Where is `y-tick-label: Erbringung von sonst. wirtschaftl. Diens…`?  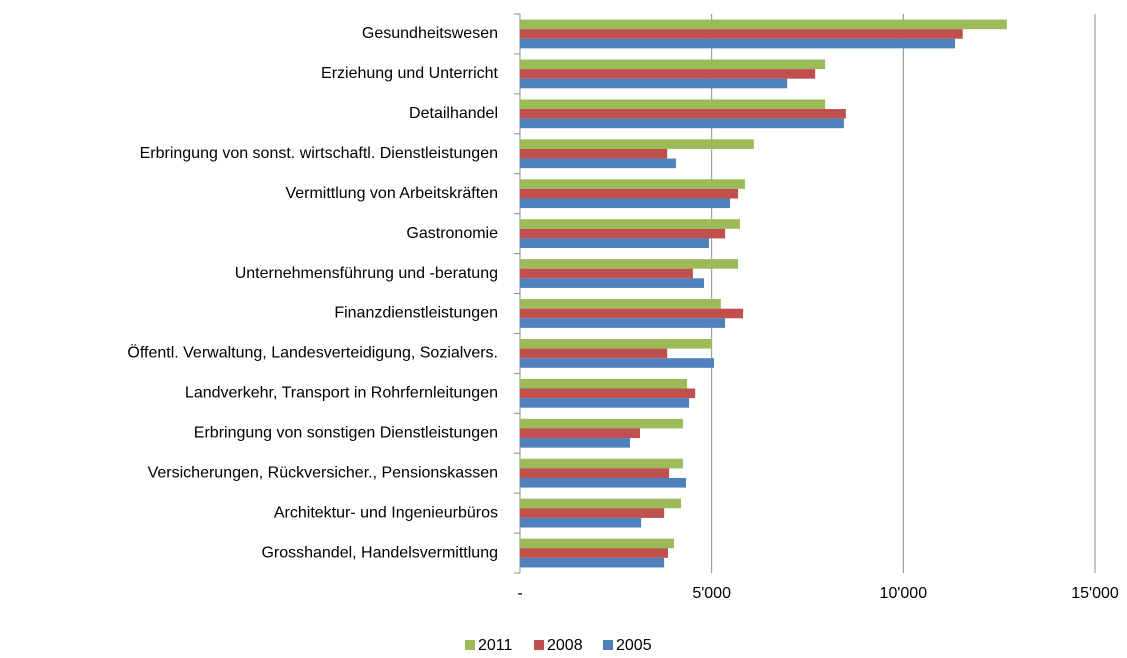
y-tick-label: Erbringung von sonst. wirtschaftl. Diens… is located at coordinates (319, 153).